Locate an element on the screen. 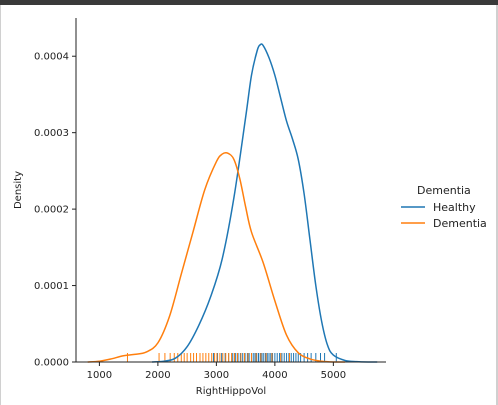 The image size is (498, 405). y-axis-label: Density is located at coordinates (18, 190).